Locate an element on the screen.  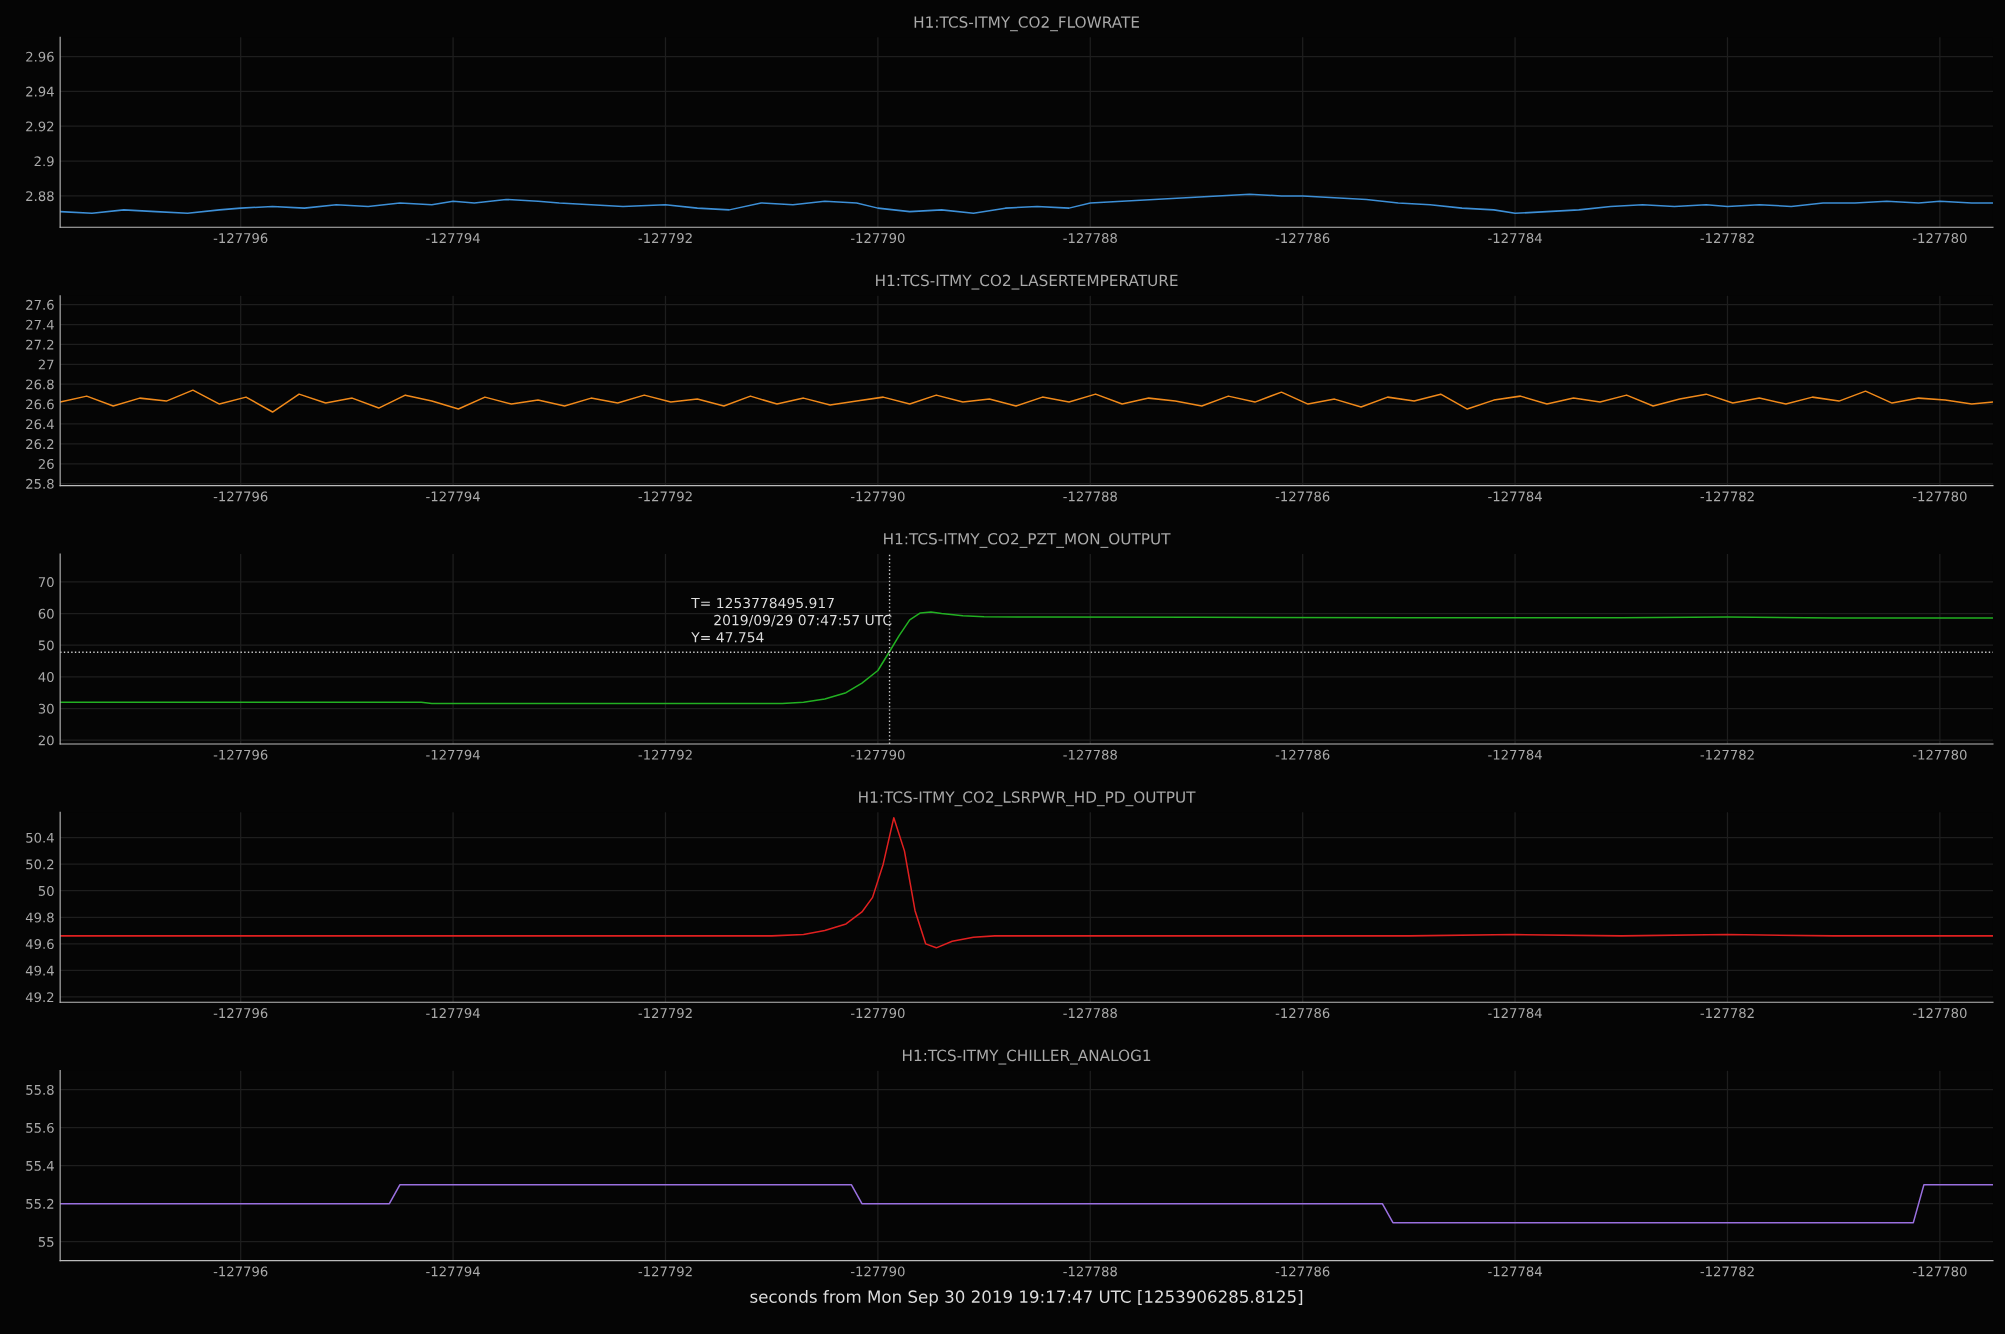
chart-title: H1:TCS-ITMY_CO2_LSRPWR_HD_PD_OUTPUT is located at coordinates (1027, 799).